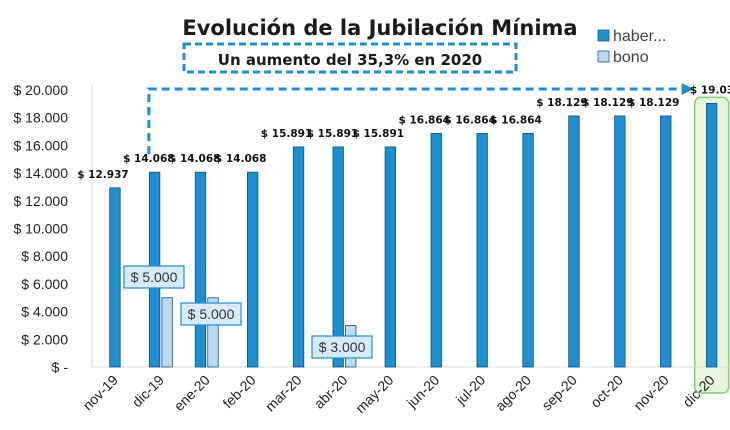 The image size is (730, 430). What do you see at coordinates (687, 89) in the screenshot?
I see `arrow-head` at bounding box center [687, 89].